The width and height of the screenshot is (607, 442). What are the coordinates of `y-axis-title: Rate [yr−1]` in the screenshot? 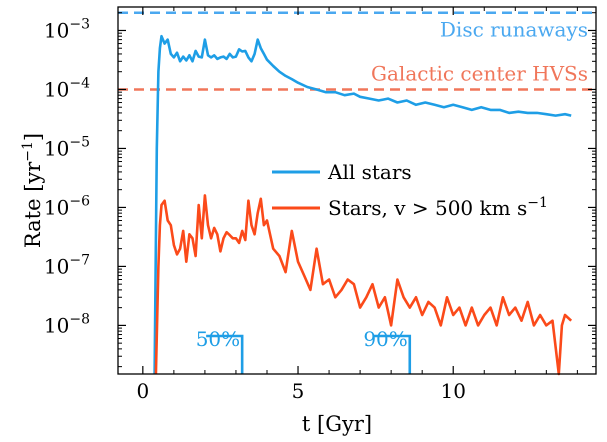 It's located at (32, 190).